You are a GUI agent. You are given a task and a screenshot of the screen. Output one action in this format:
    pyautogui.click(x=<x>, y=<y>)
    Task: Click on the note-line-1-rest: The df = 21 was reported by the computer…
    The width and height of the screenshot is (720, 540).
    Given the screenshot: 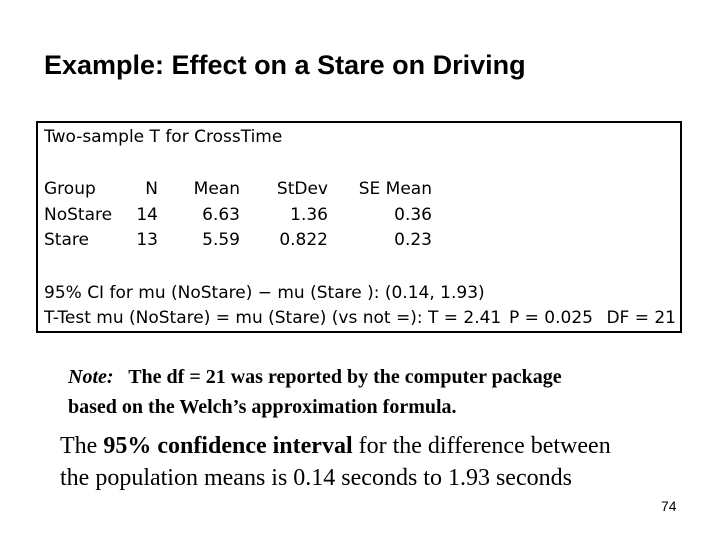 What is the action you would take?
    pyautogui.click(x=345, y=377)
    